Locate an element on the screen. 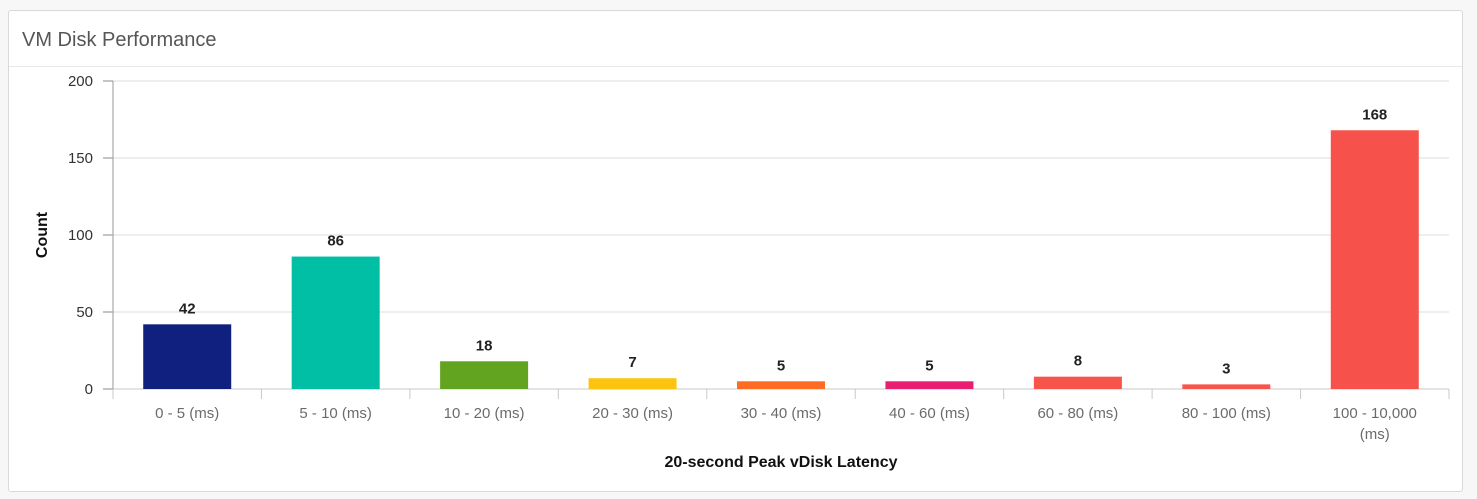 The height and width of the screenshot is (499, 1477). x-axis-title: 20-second Peak vDisk Latency is located at coordinates (780, 462).